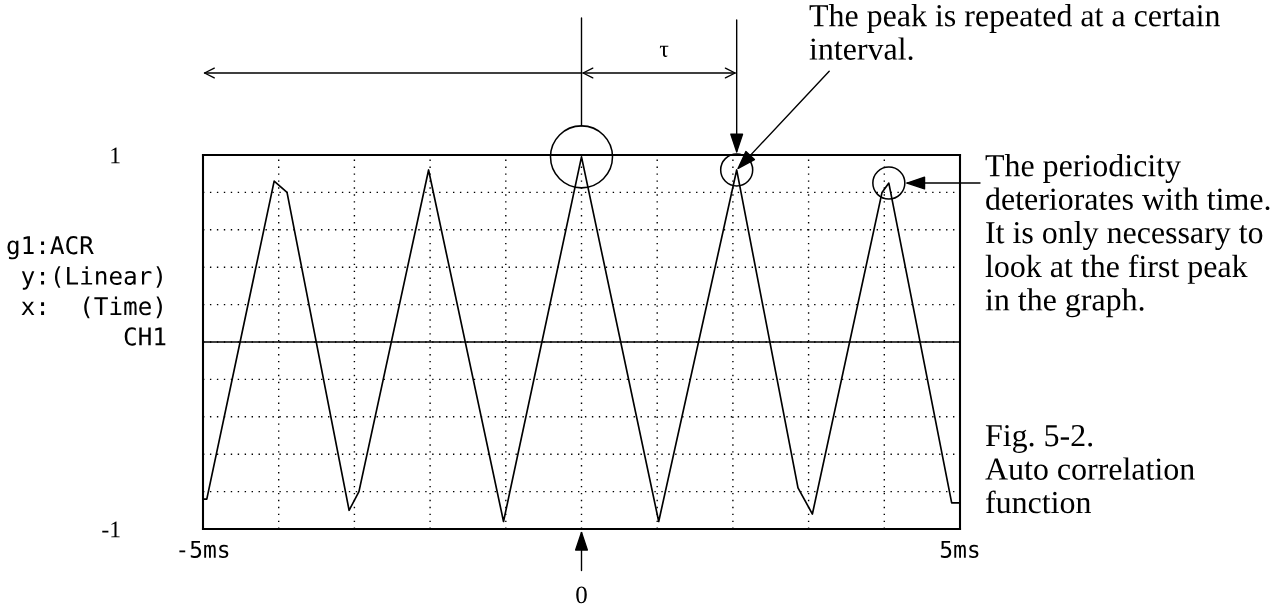 This screenshot has width=1281, height=609. What do you see at coordinates (581, 595) in the screenshot?
I see `text: 0` at bounding box center [581, 595].